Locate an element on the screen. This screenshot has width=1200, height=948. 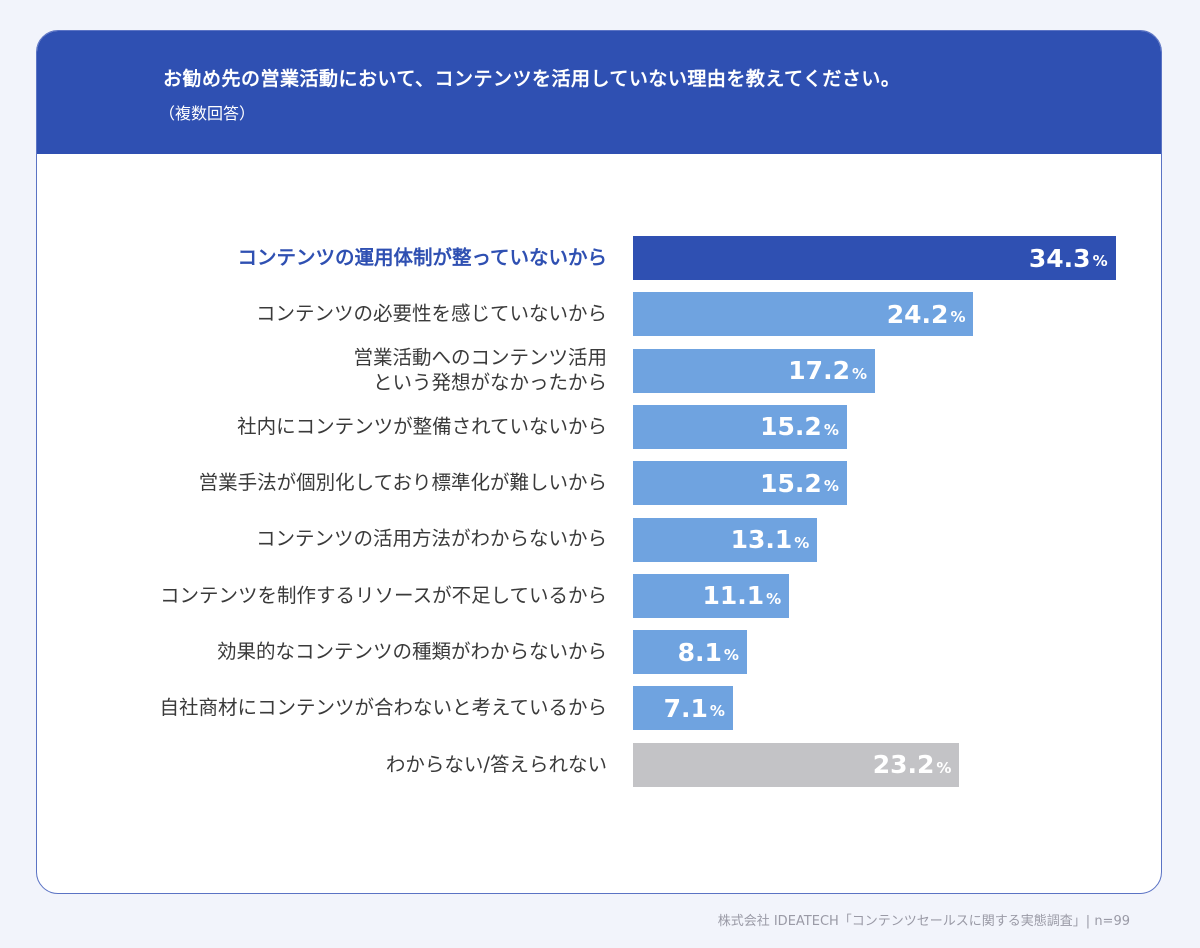
data-label-value: 34.3 is located at coordinates (1059, 258).